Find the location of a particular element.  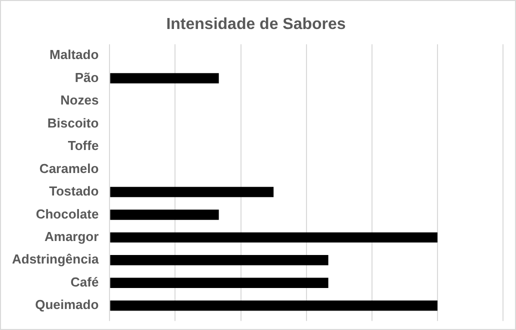

y-tick-label: Toffe is located at coordinates (83, 146).